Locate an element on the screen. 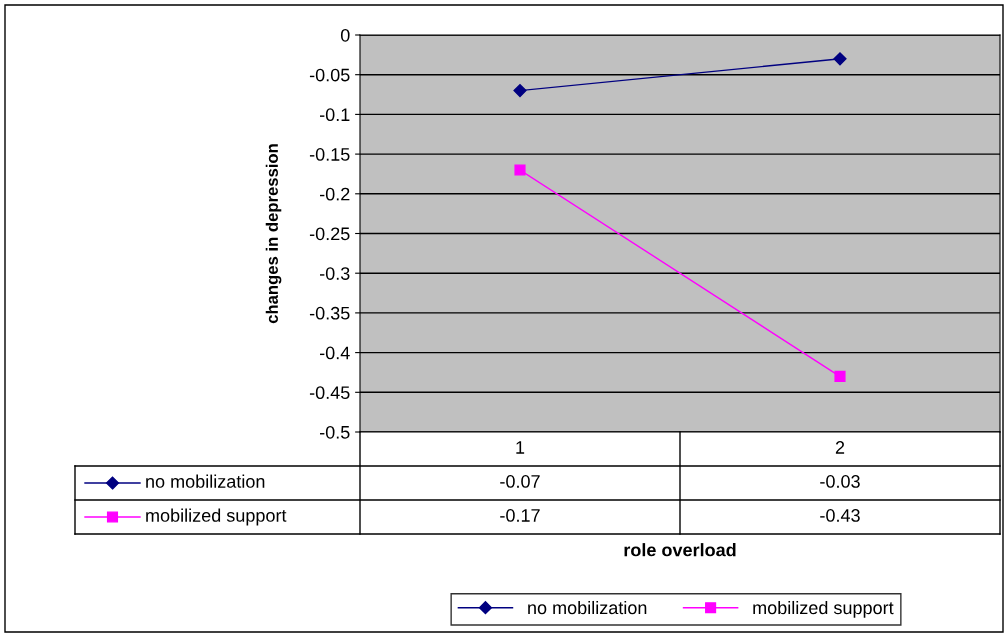 The height and width of the screenshot is (636, 1008). y-tick-label: -0.3 is located at coordinates (334, 273).